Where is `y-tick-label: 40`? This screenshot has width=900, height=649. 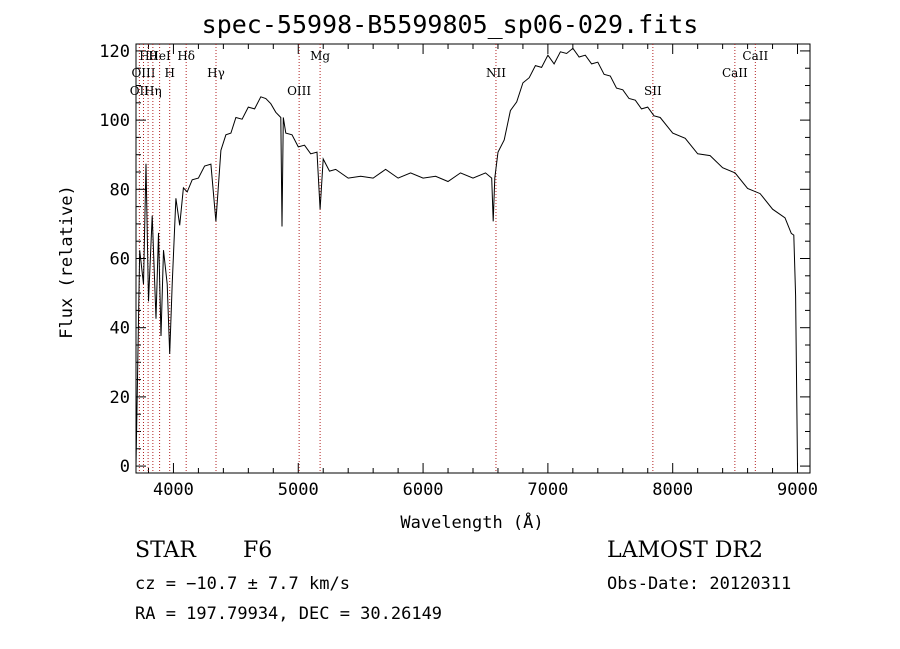 y-tick-label: 40 is located at coordinates (120, 329).